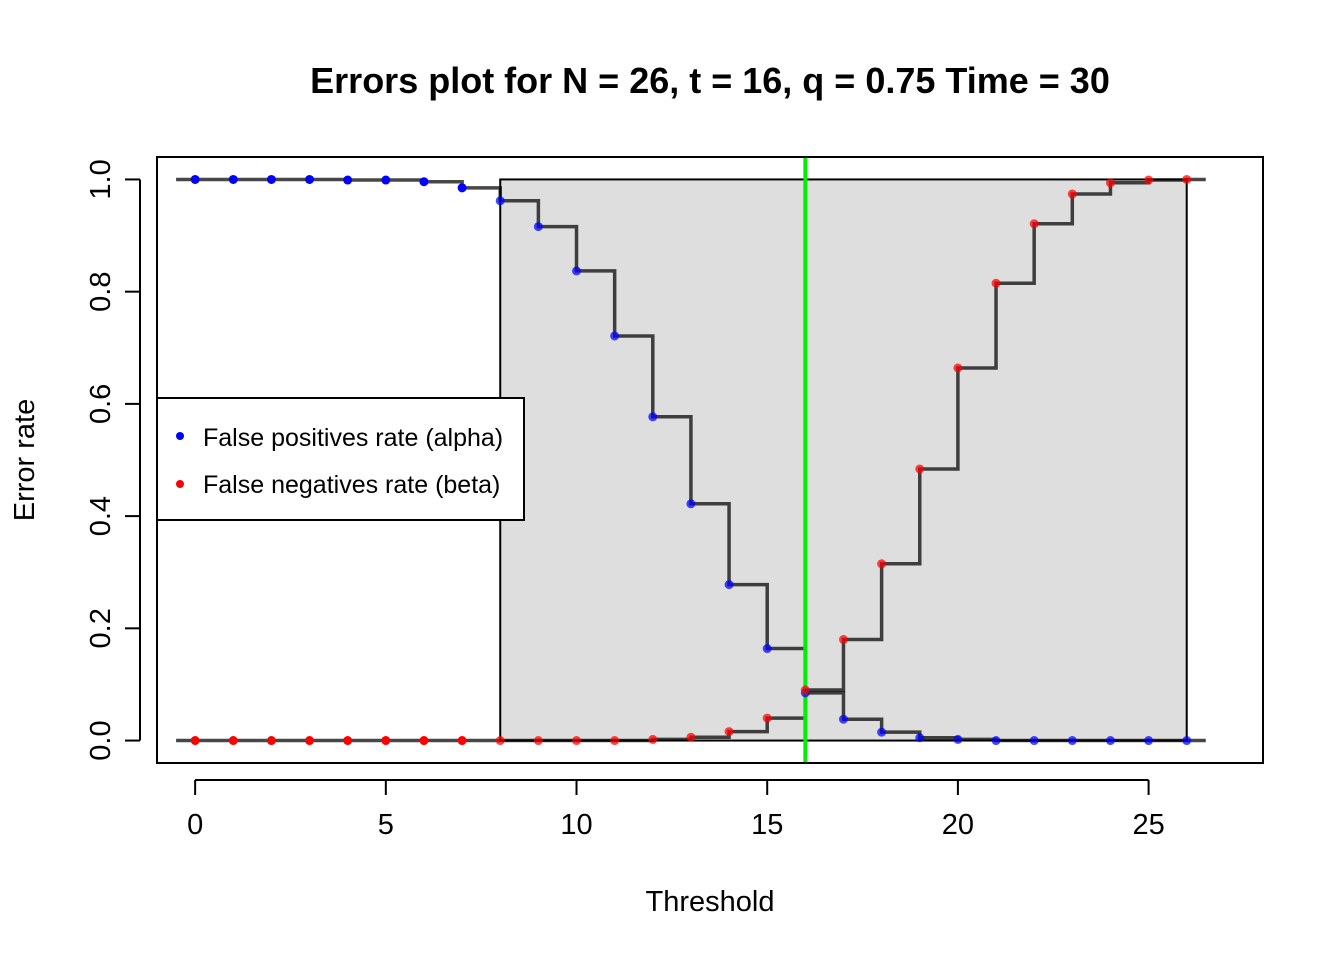  I want to click on x-tick-label-5: 5, so click(386, 825).